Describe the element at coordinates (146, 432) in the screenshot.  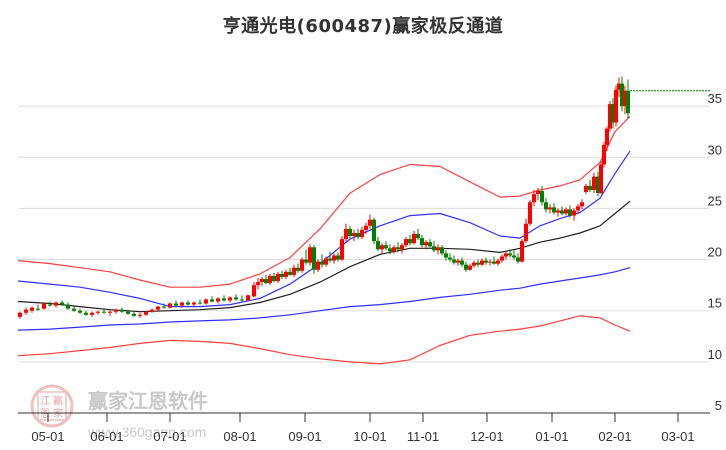
I see `watermark-url: www.360gann.com` at that location.